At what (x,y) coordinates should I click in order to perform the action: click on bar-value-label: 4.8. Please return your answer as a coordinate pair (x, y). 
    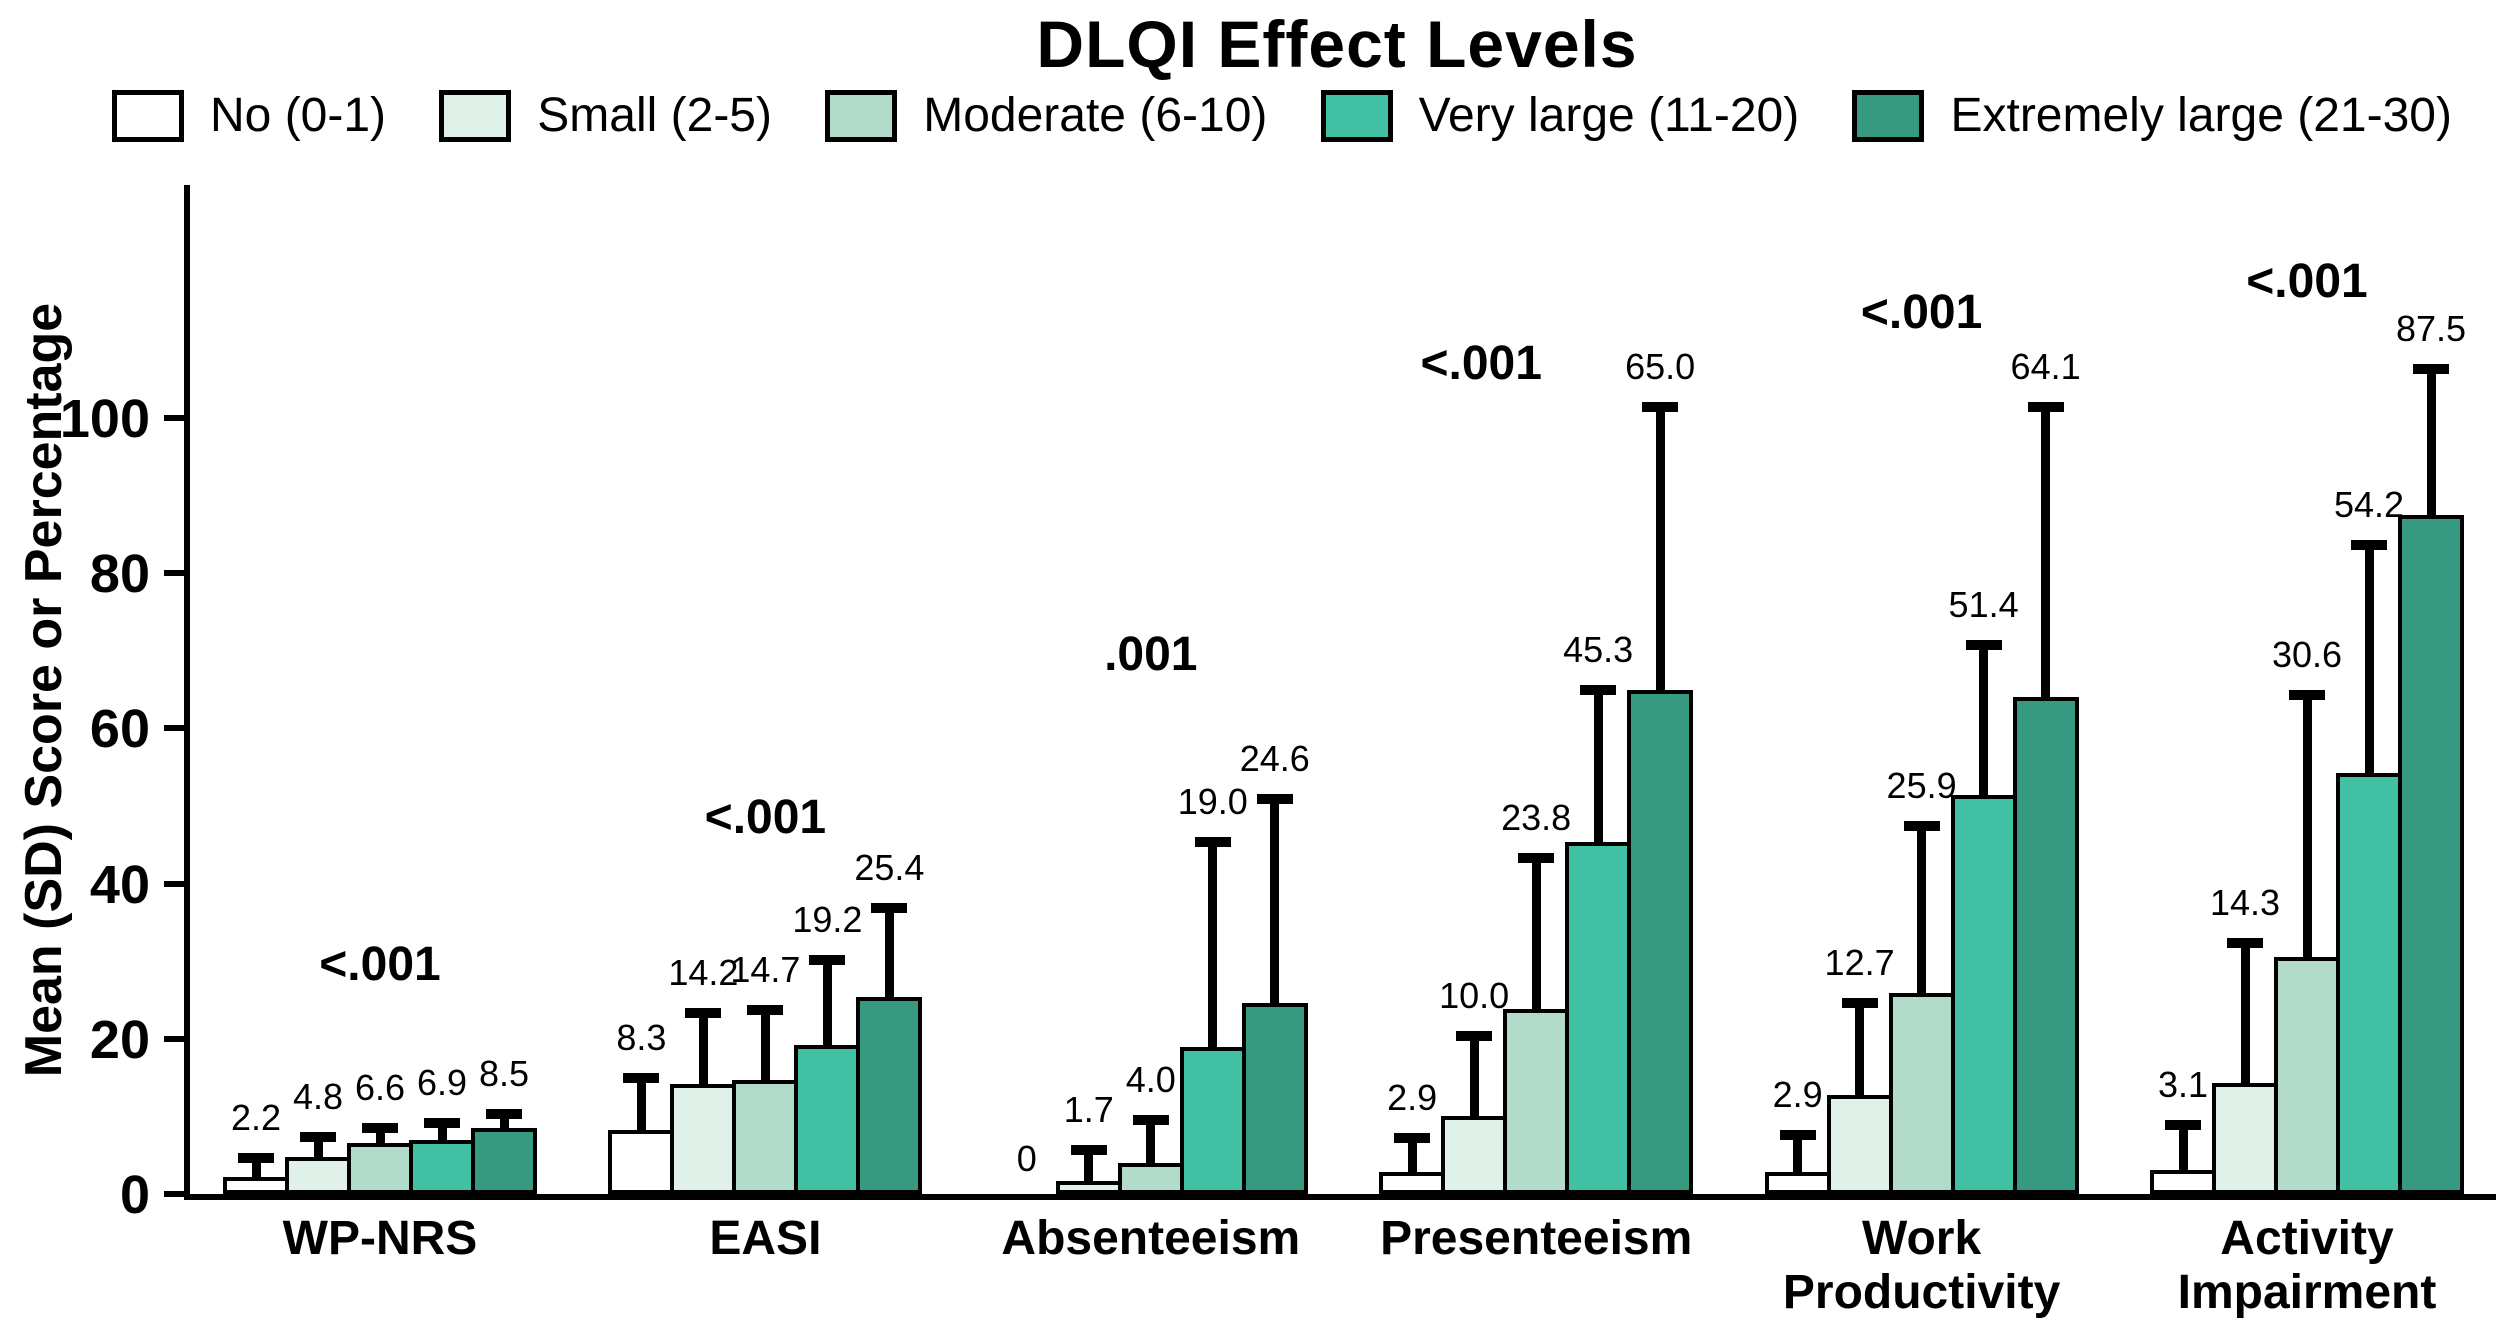
    Looking at the image, I should click on (318, 1096).